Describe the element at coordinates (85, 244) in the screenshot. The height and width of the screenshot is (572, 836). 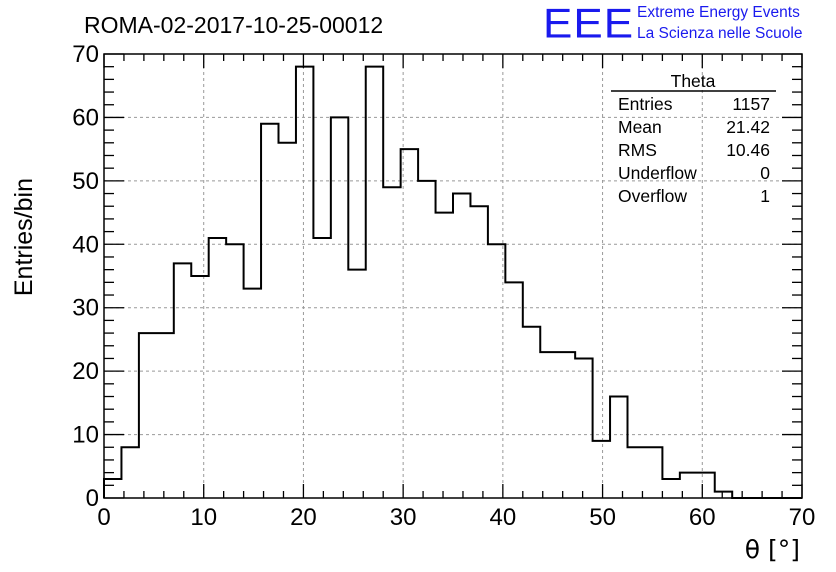
I see `y-tick-label: 40` at that location.